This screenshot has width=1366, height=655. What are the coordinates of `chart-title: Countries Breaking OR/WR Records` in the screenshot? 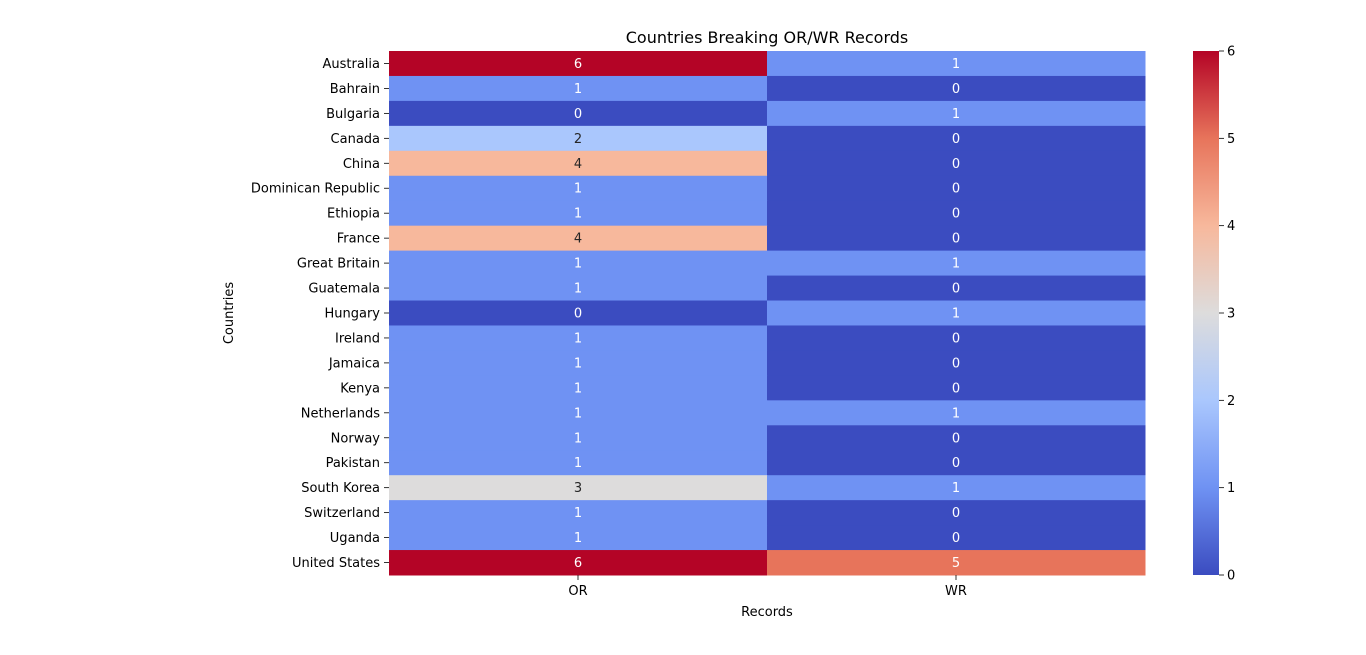 It's located at (767, 37).